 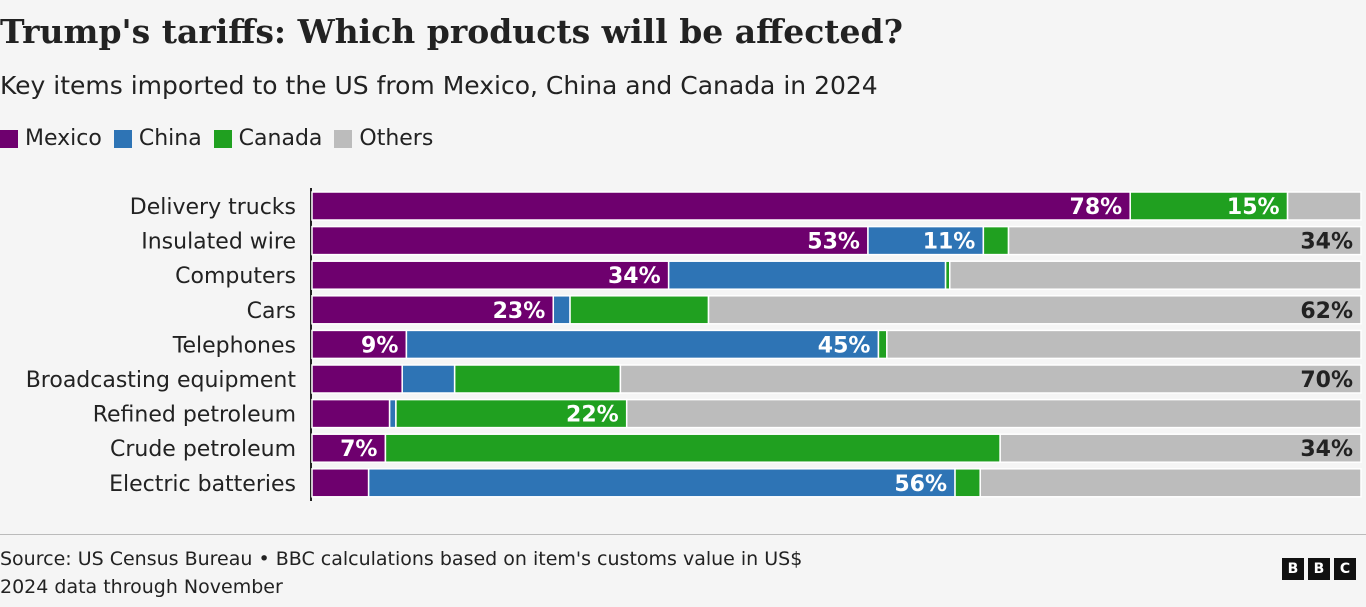 I want to click on bar-cars-mexico, so click(x=433, y=310).